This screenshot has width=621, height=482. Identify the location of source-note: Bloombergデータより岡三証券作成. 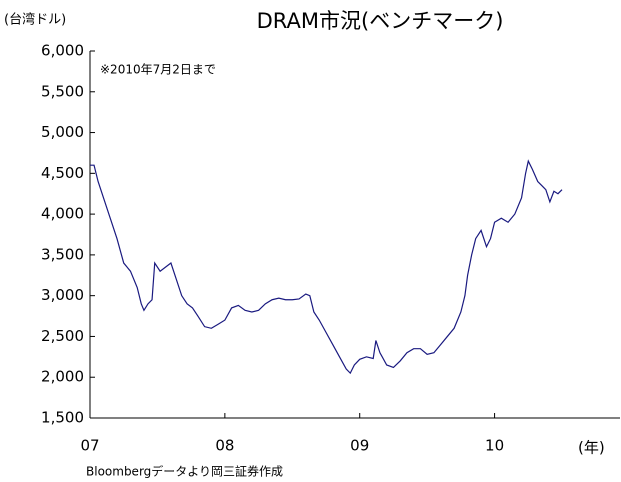
(184, 471).